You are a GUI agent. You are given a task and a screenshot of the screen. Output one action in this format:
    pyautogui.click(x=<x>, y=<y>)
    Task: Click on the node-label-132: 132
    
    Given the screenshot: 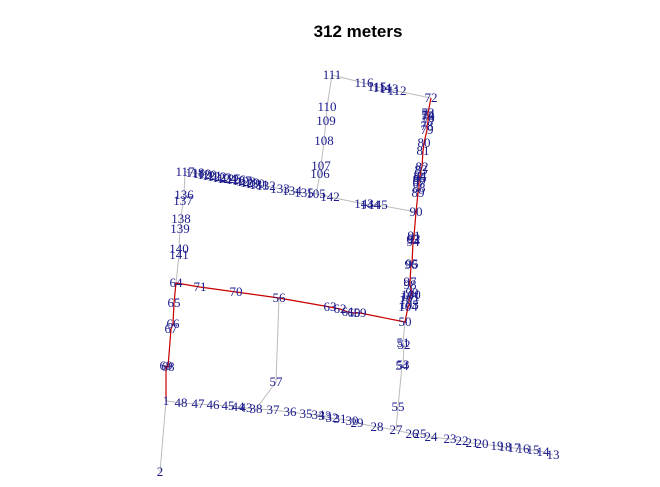 What is the action you would take?
    pyautogui.click(x=266, y=185)
    